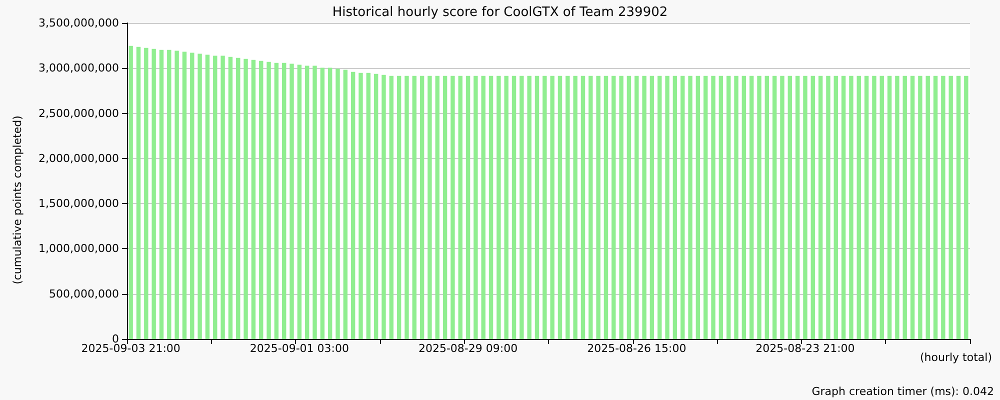 The image size is (1000, 400). Describe the element at coordinates (636, 348) in the screenshot. I see `x-tick-label: 2025-08-26 15:00` at that location.